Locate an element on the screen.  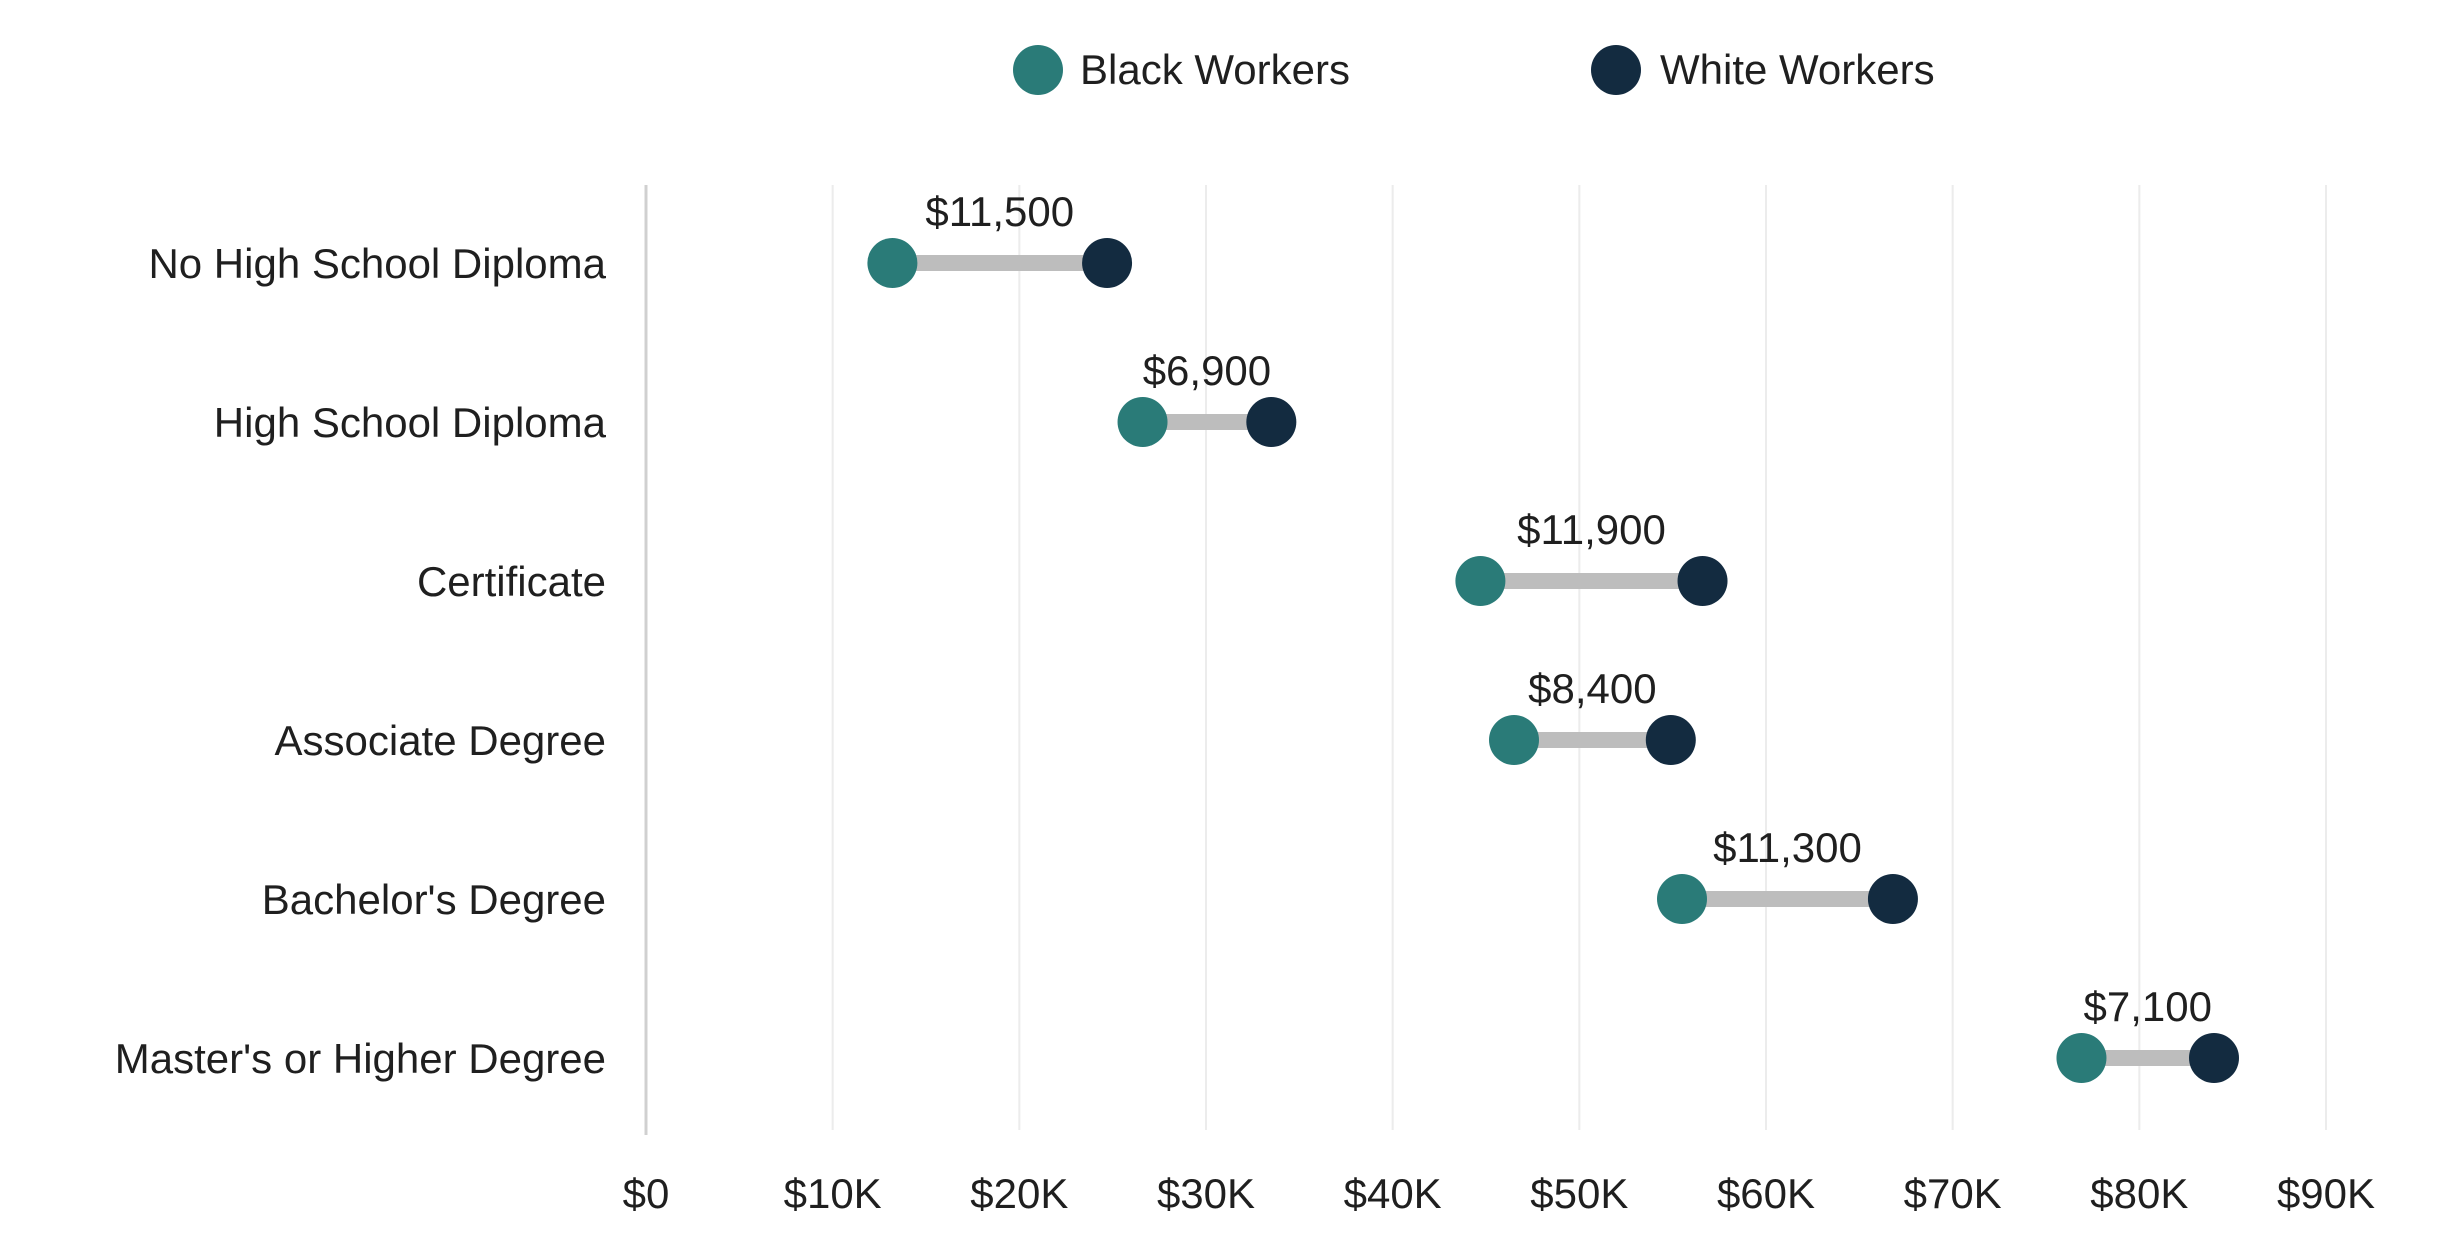
gap-value-label: $11,500 is located at coordinates (999, 211).